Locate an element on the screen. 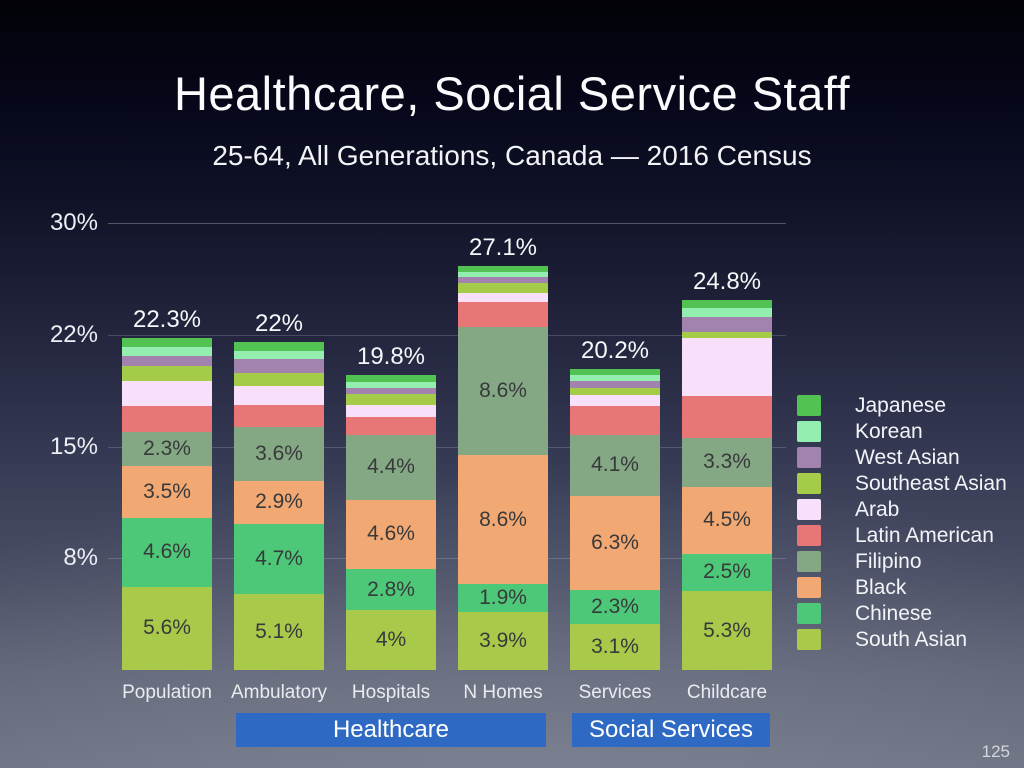 The image size is (1024, 768). bar-segment: 5.3% is located at coordinates (727, 630).